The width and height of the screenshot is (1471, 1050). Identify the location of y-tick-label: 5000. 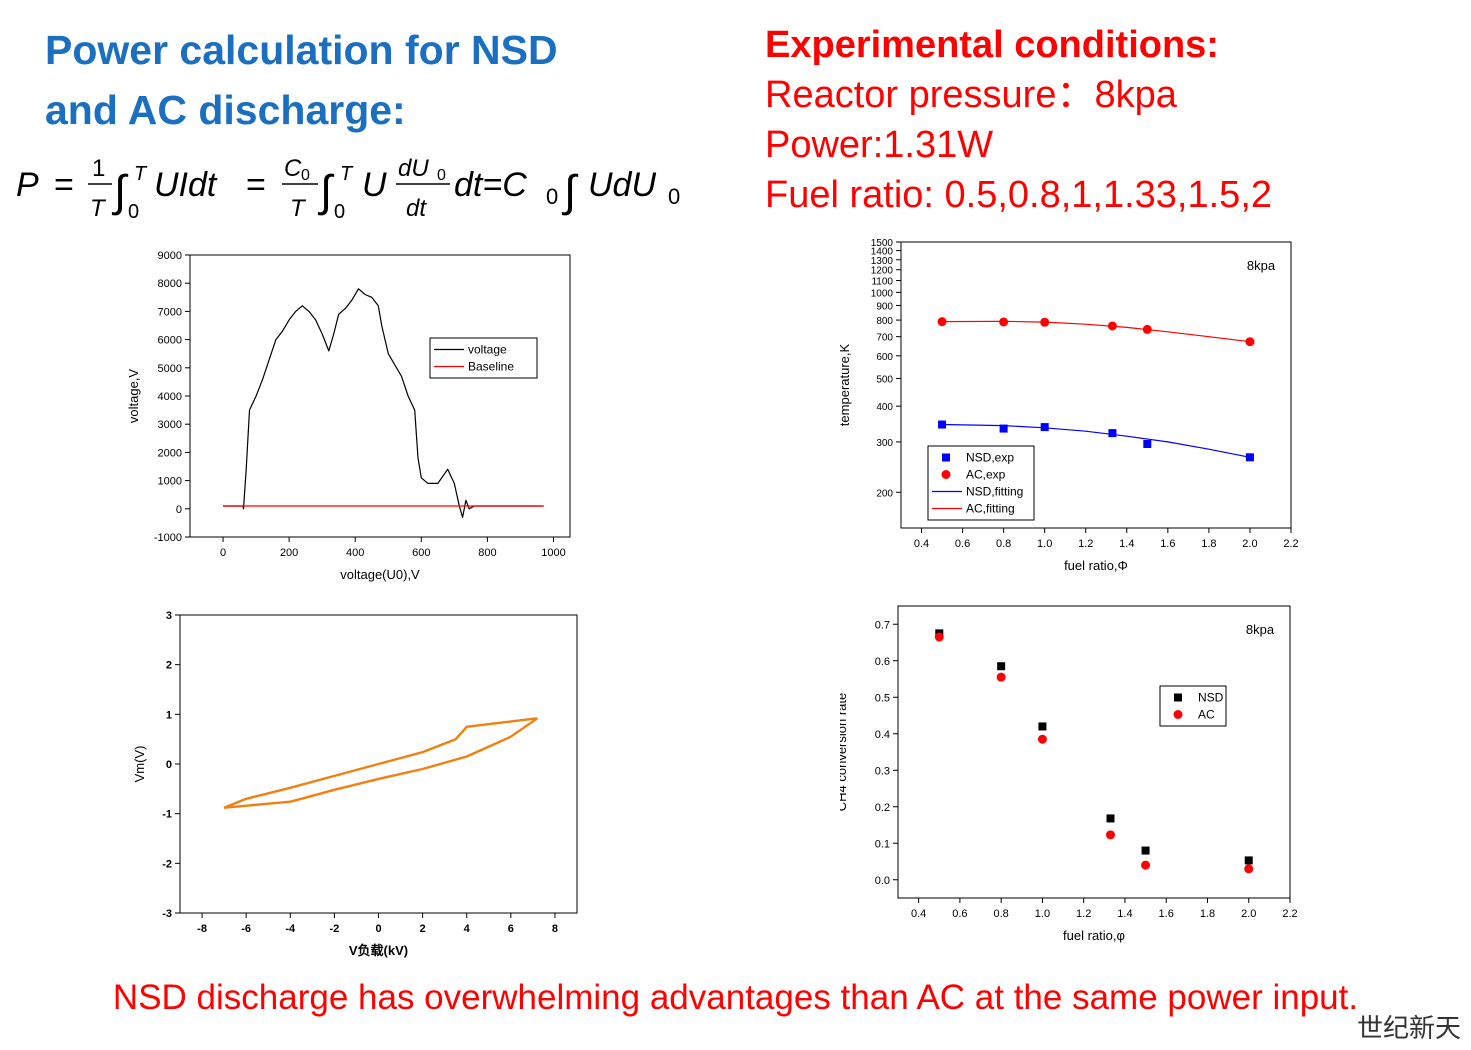
(170, 369).